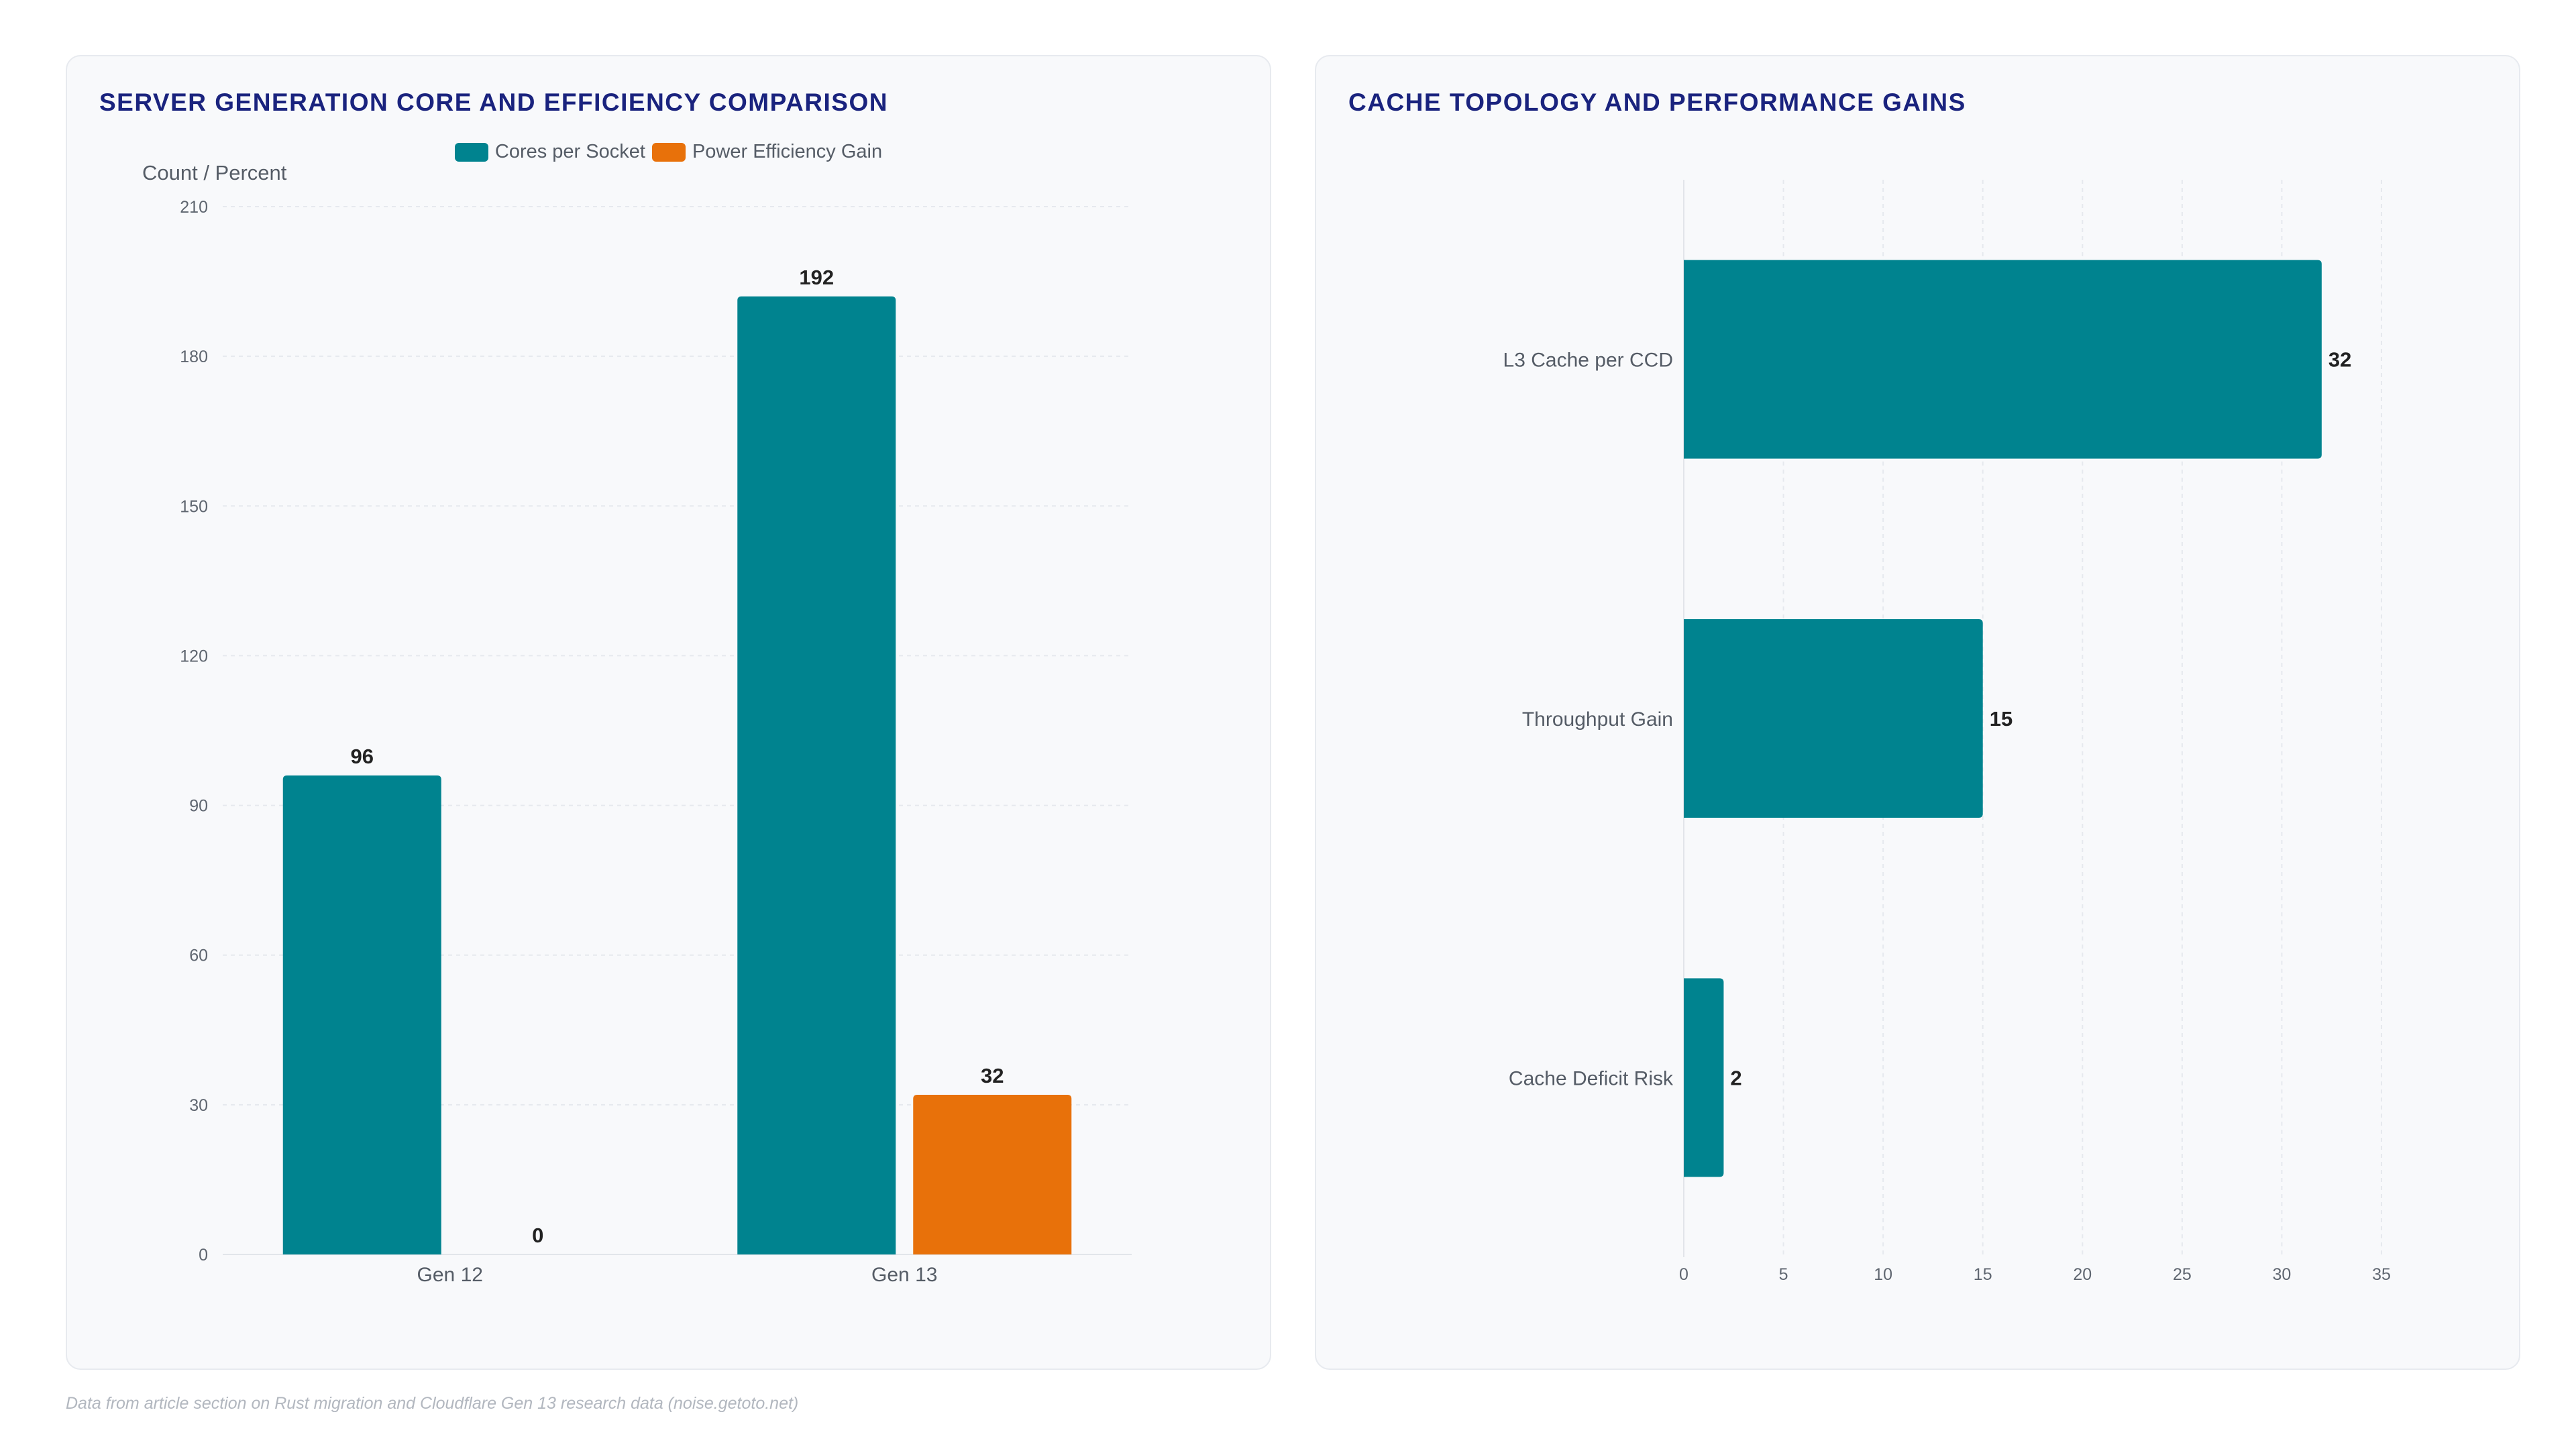  What do you see at coordinates (816, 277) in the screenshot?
I see `bar-value-label: 192` at bounding box center [816, 277].